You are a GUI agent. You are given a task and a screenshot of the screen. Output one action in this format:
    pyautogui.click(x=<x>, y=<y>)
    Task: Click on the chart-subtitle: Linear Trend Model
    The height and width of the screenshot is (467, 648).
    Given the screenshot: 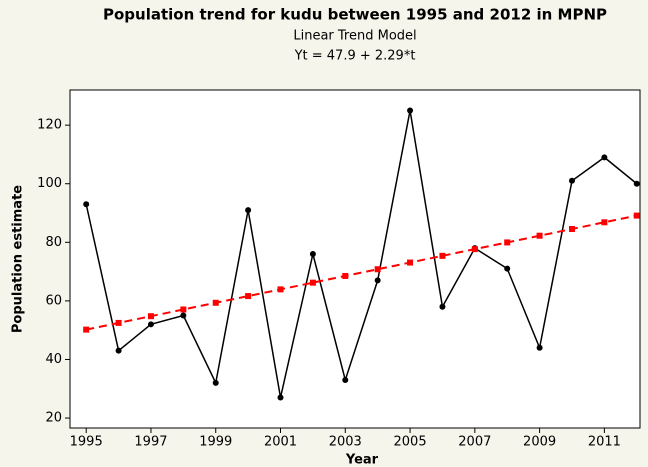 What is the action you would take?
    pyautogui.click(x=354, y=36)
    